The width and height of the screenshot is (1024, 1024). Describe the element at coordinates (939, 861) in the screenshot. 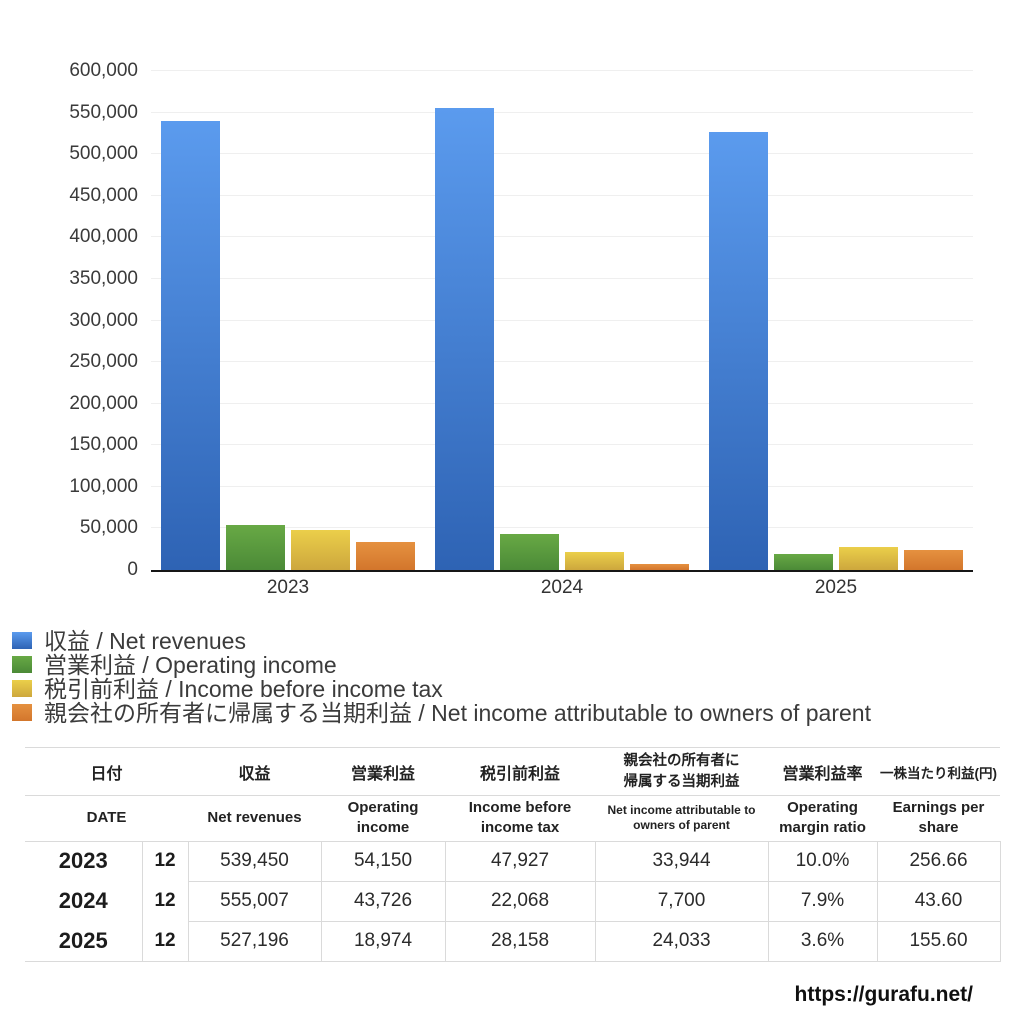

I see `table-value-cell: 256.66` at that location.